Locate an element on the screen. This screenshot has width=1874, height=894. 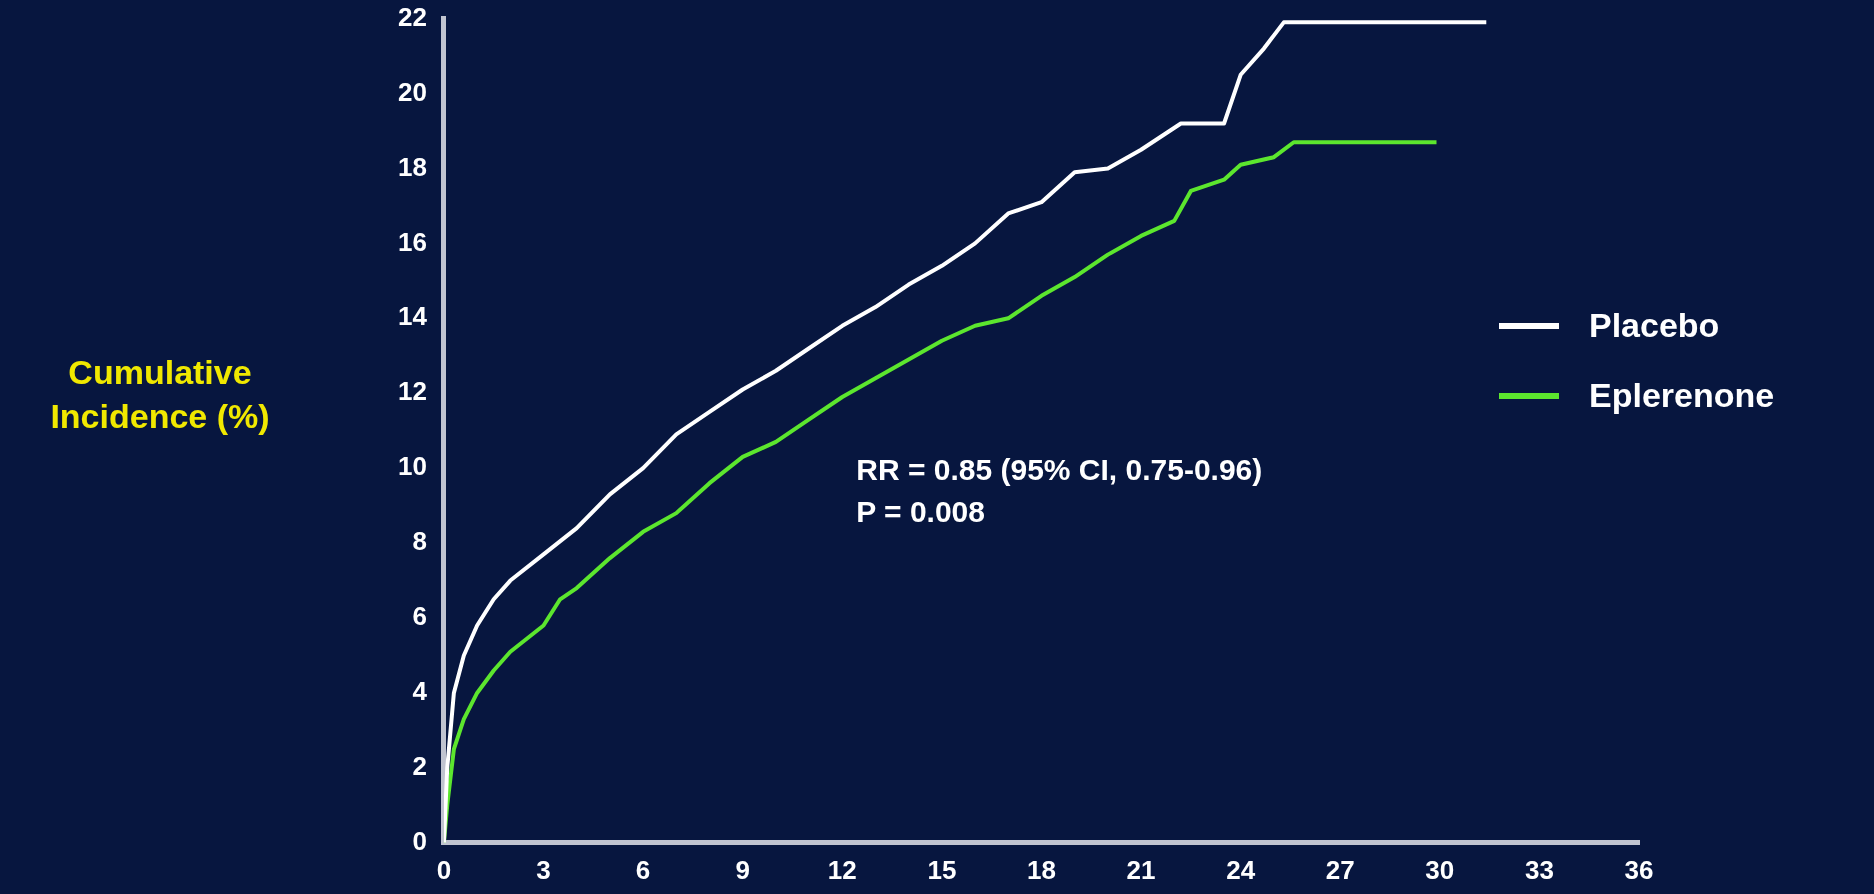
x-tick-label: 33 is located at coordinates (1539, 869).